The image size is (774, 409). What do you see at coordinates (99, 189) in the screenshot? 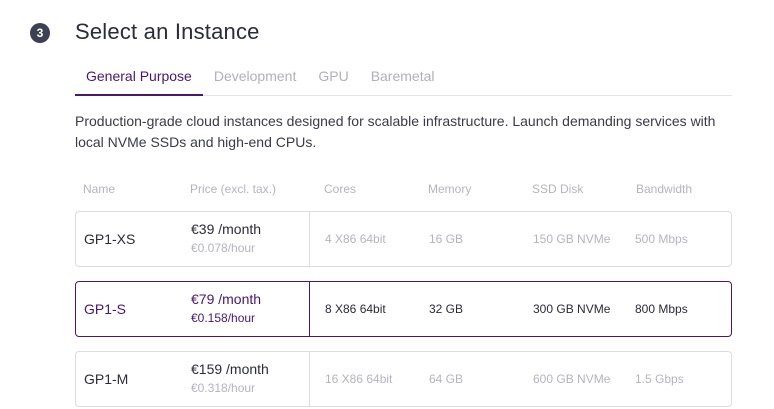
I see `header-name: Name` at bounding box center [99, 189].